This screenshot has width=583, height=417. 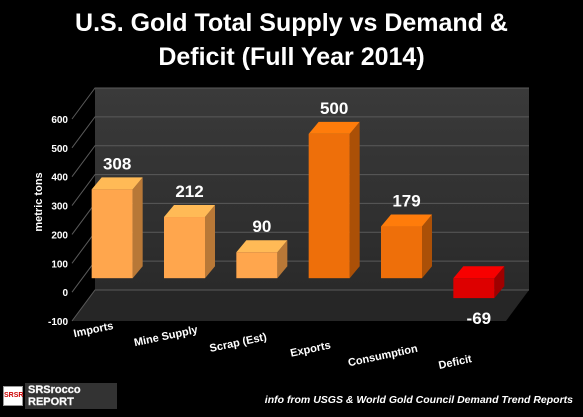 I want to click on x-tick-label: Deficit, so click(x=456, y=362).